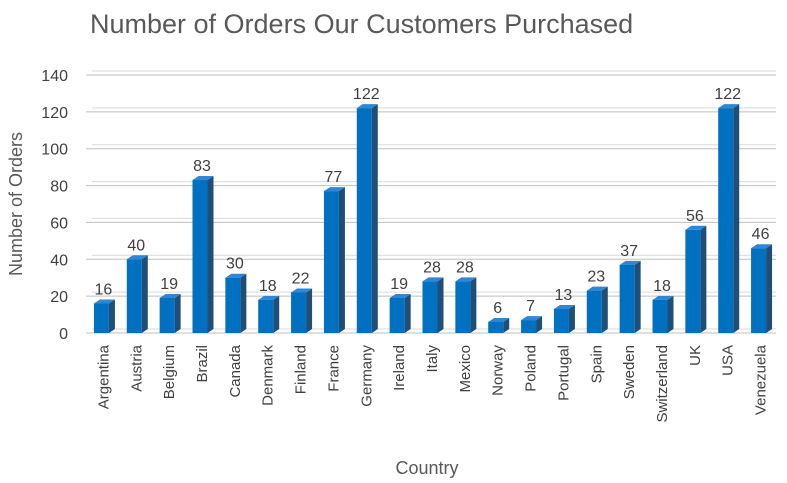 The width and height of the screenshot is (787, 483). I want to click on y-tick-label: 0, so click(63, 334).